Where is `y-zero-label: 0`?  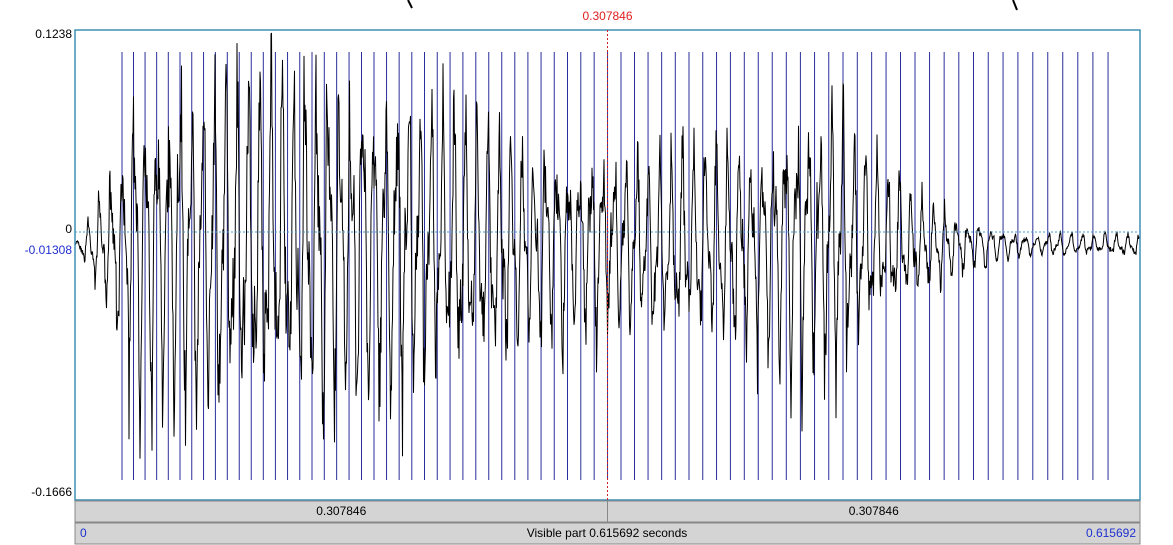 y-zero-label: 0 is located at coordinates (68, 229).